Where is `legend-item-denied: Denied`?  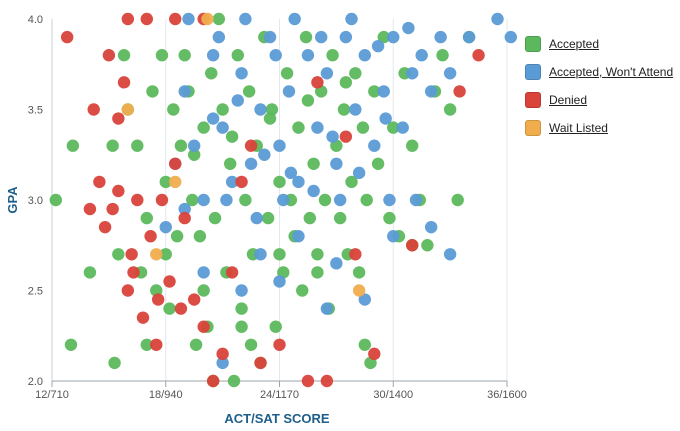 legend-item-denied: Denied is located at coordinates (599, 100).